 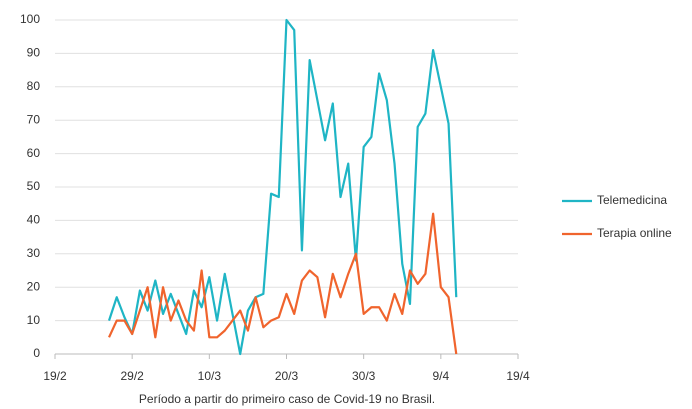 What do you see at coordinates (634, 233) in the screenshot?
I see `legend-label: Terapia online` at bounding box center [634, 233].